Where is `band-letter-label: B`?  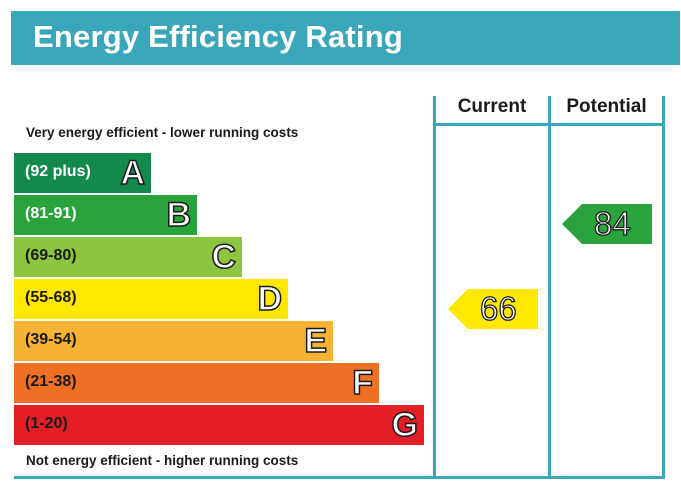
band-letter-label: B is located at coordinates (179, 215).